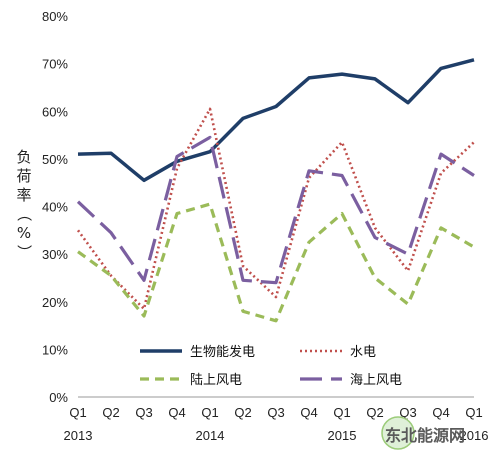  What do you see at coordinates (425, 435) in the screenshot?
I see `watermark-text: 东北能源网` at bounding box center [425, 435].